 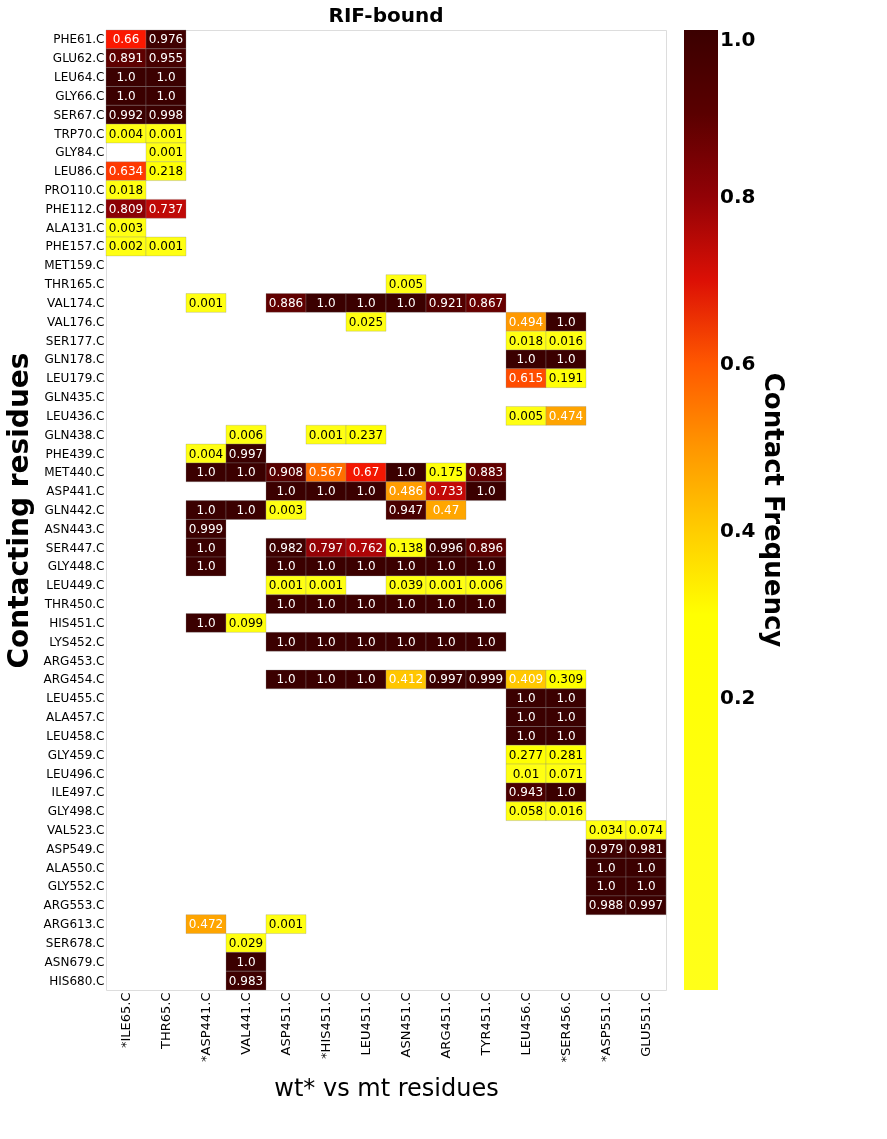 What do you see at coordinates (77, 622) in the screenshot?
I see `y-tick-label: HIS451.C` at bounding box center [77, 622].